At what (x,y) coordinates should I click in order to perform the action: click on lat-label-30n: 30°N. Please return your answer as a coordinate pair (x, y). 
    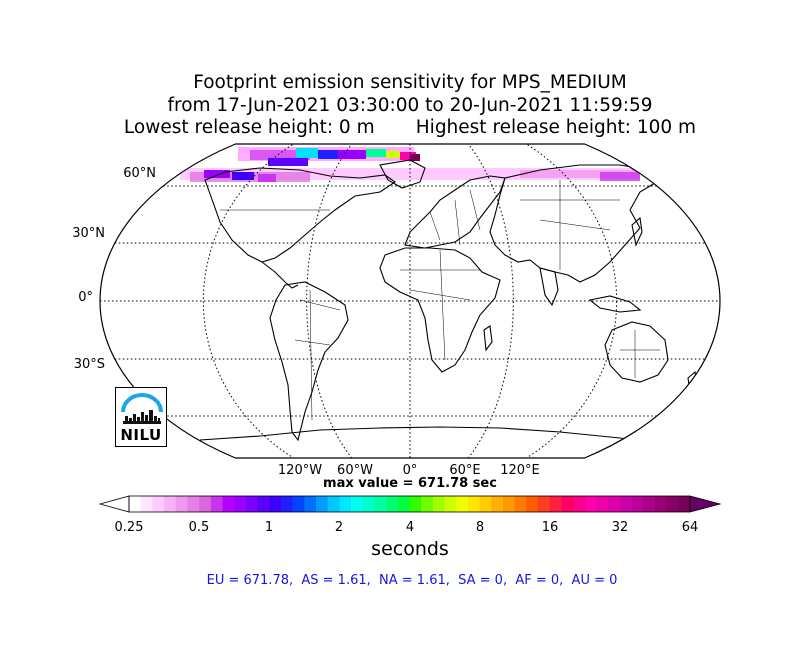
    Looking at the image, I should click on (88, 233).